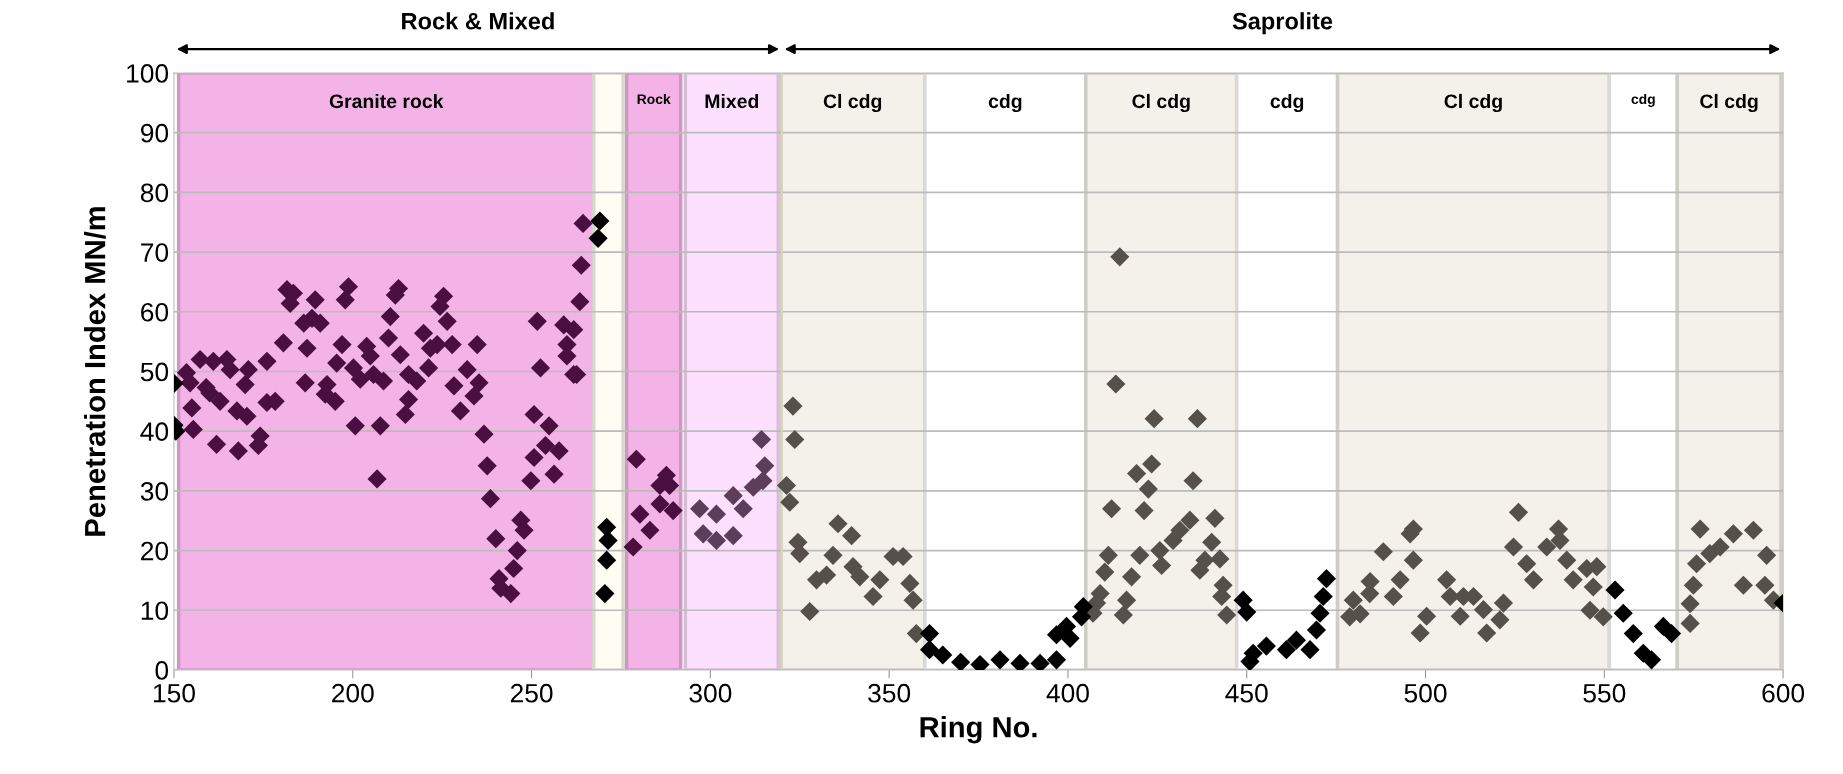 Image resolution: width=1843 pixels, height=774 pixels. I want to click on x-tick-label: 600, so click(1783, 693).